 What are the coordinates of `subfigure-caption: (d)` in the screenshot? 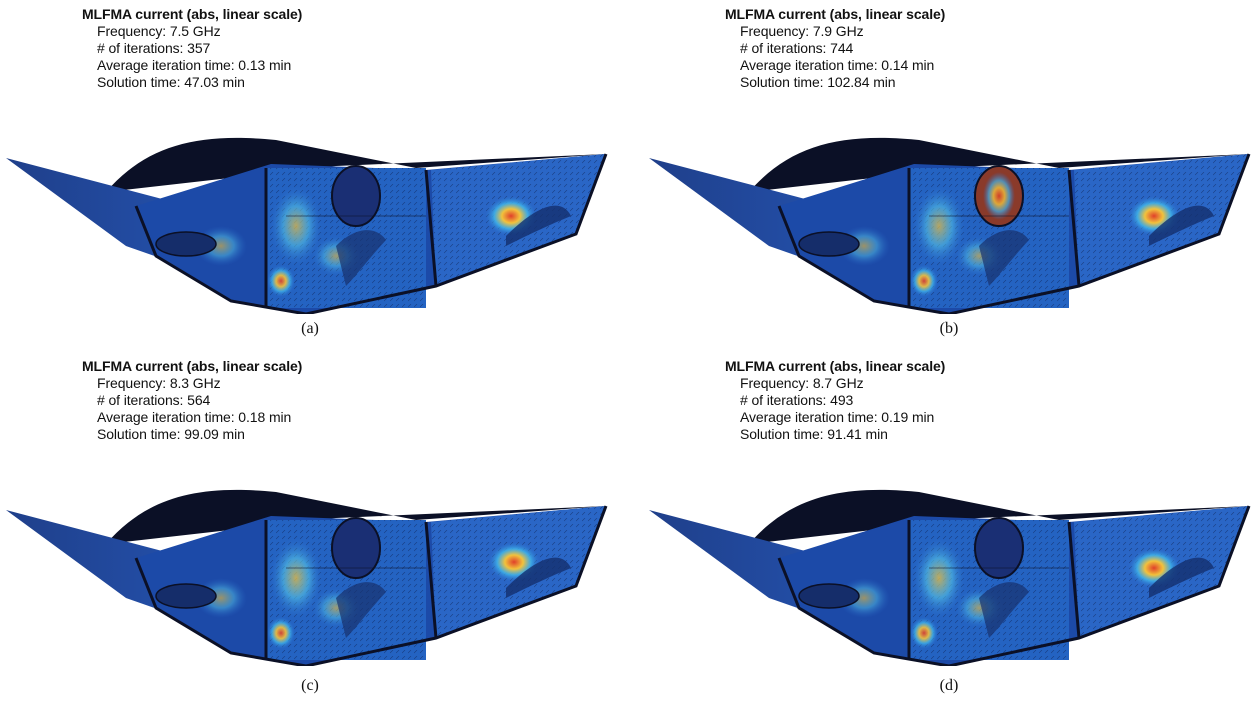 It's located at (949, 685).